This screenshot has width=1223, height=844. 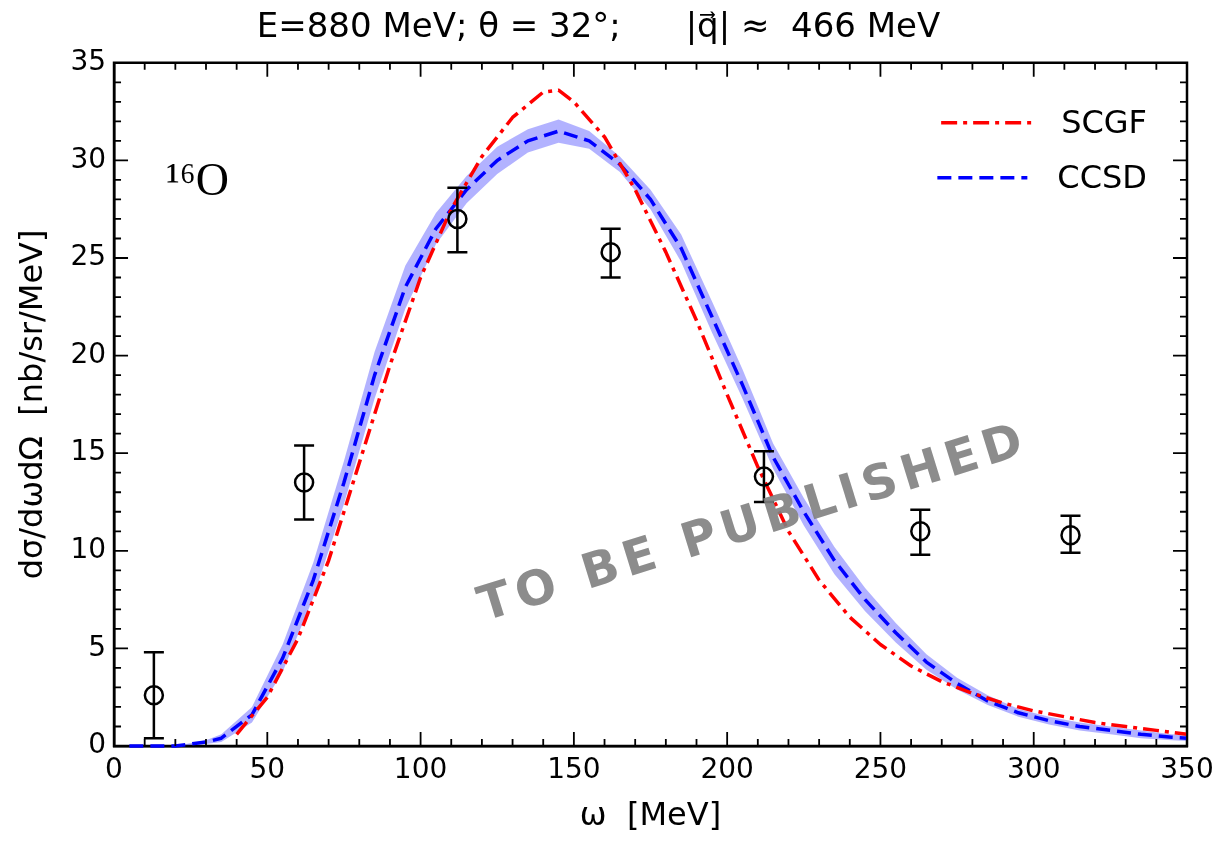 What do you see at coordinates (727, 769) in the screenshot?
I see `x-tick-label: 200` at bounding box center [727, 769].